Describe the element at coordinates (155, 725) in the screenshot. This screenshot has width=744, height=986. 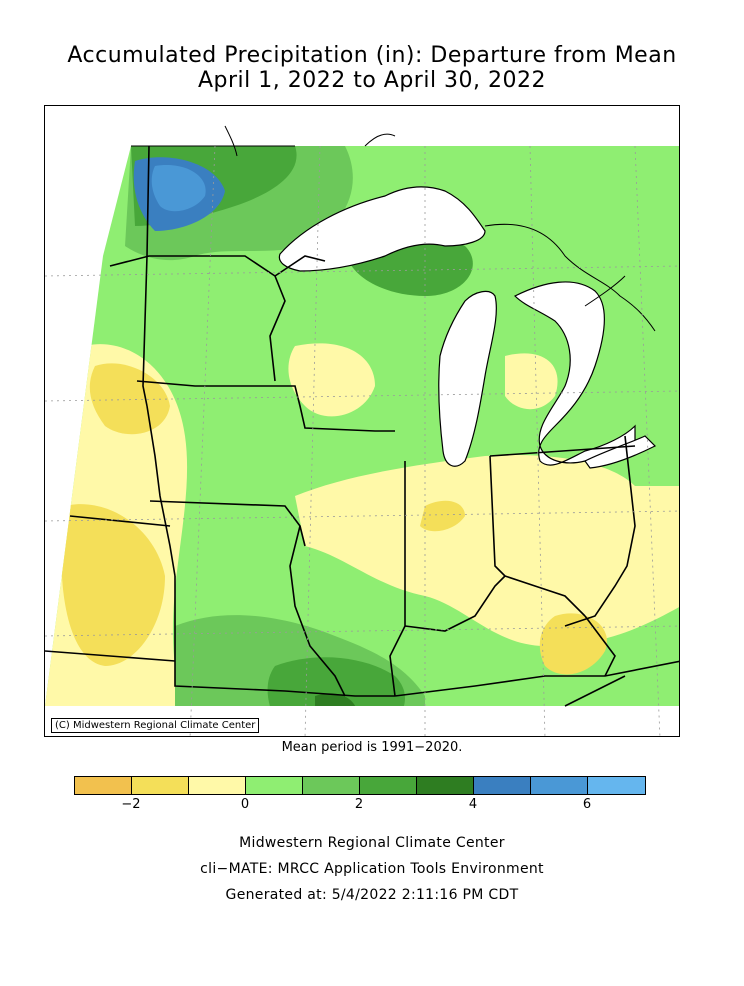
I see `copyright-label: (C) Midwestern Regional Climate Center` at that location.